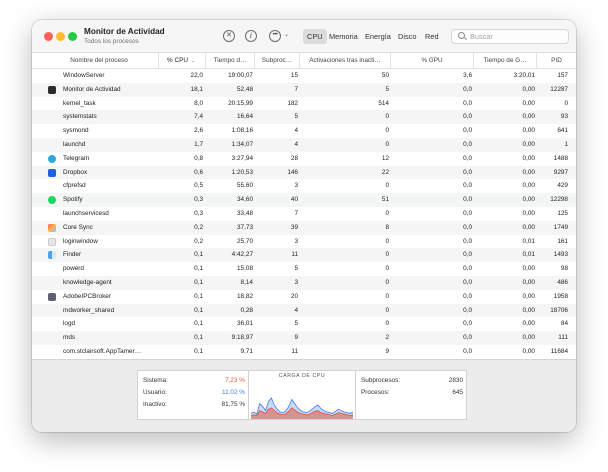 The width and height of the screenshot is (608, 472). Describe the element at coordinates (385, 158) in the screenshot. I see `process-idle-wakeups: 12` at that location.